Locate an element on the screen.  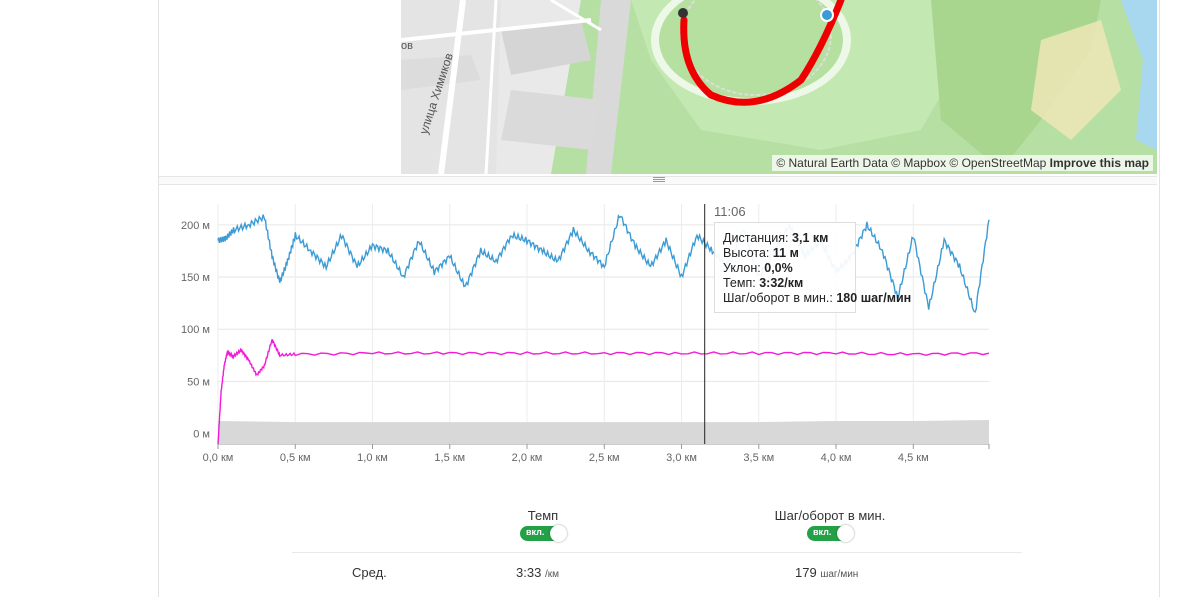
tooltip-distance-label: Дистанция: is located at coordinates (756, 238).